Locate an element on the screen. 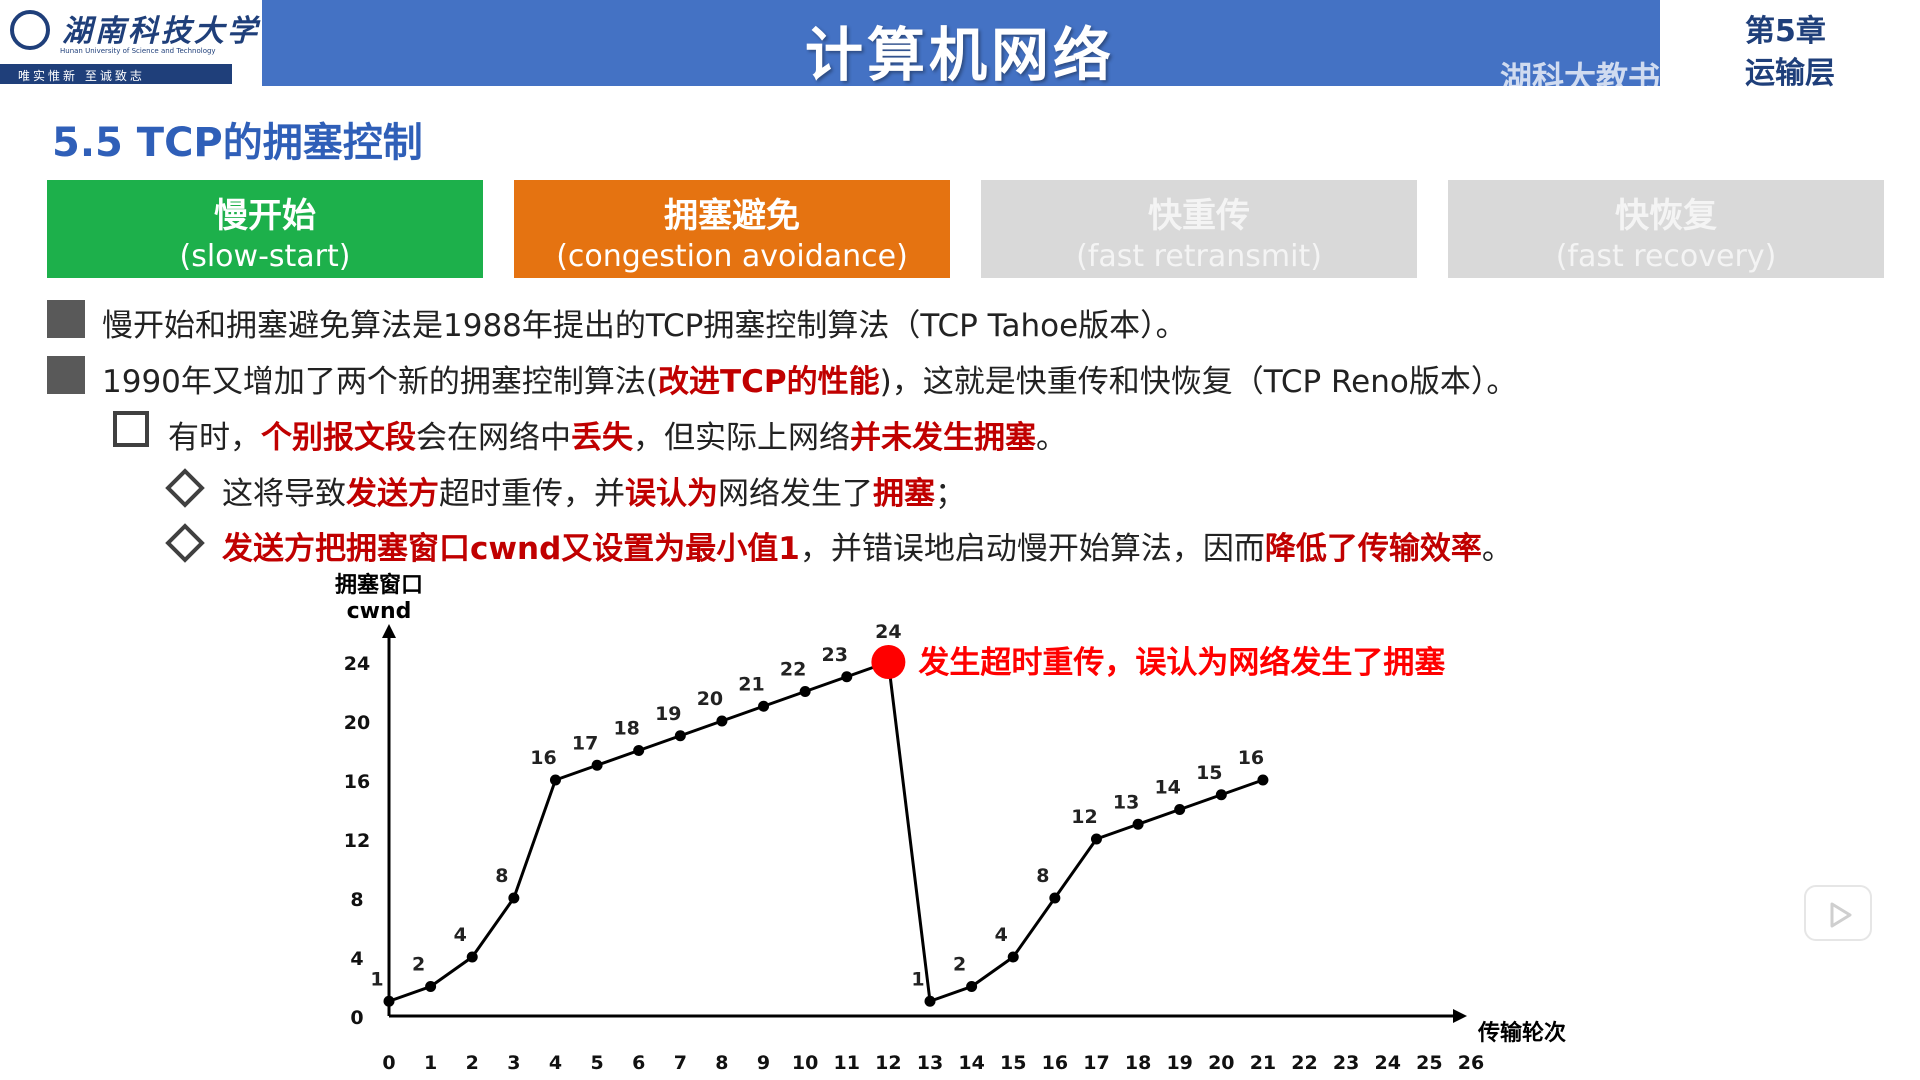 This screenshot has width=1920, height=1080. x-tick-label: 10 is located at coordinates (805, 1063).